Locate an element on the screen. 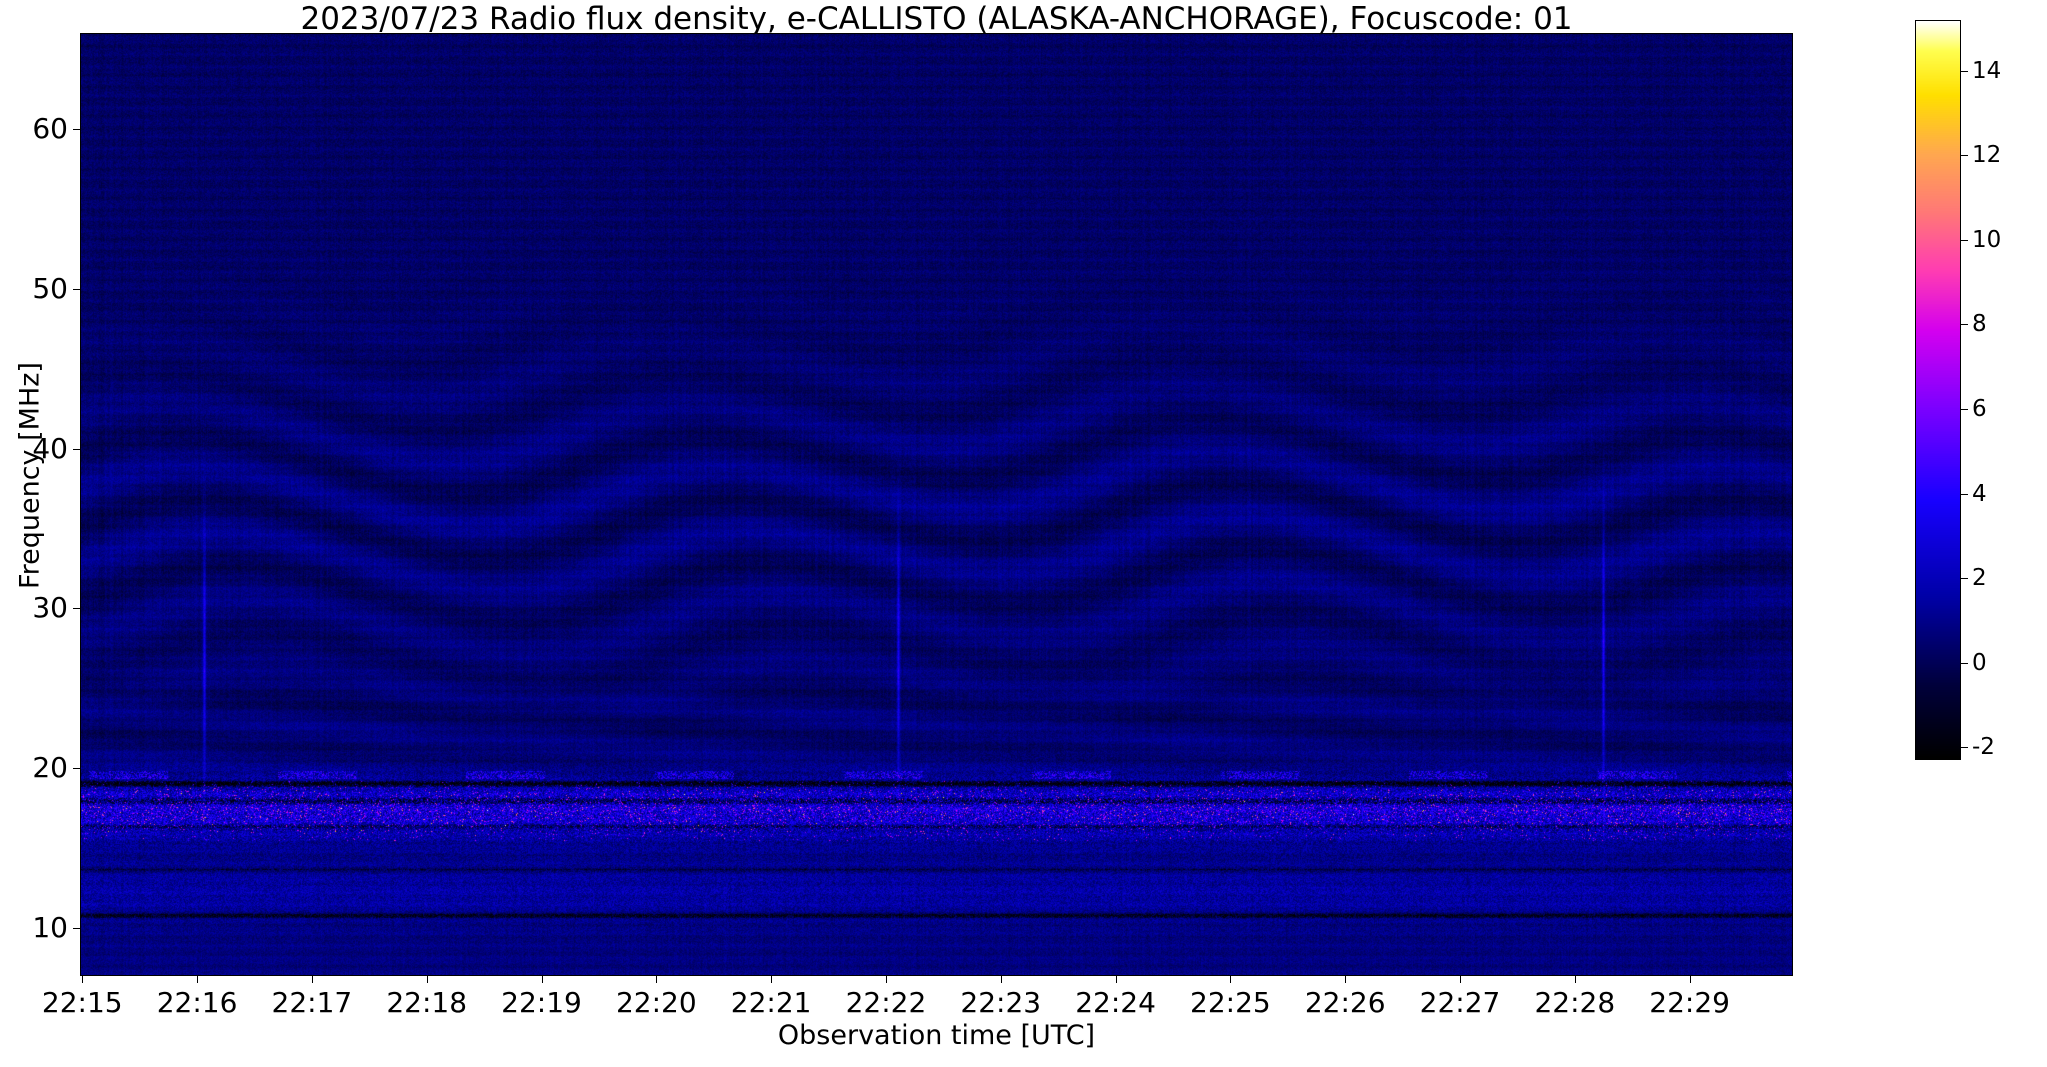 The width and height of the screenshot is (2047, 1067). colorbar-tick-label: 0 is located at coordinates (1979, 662).